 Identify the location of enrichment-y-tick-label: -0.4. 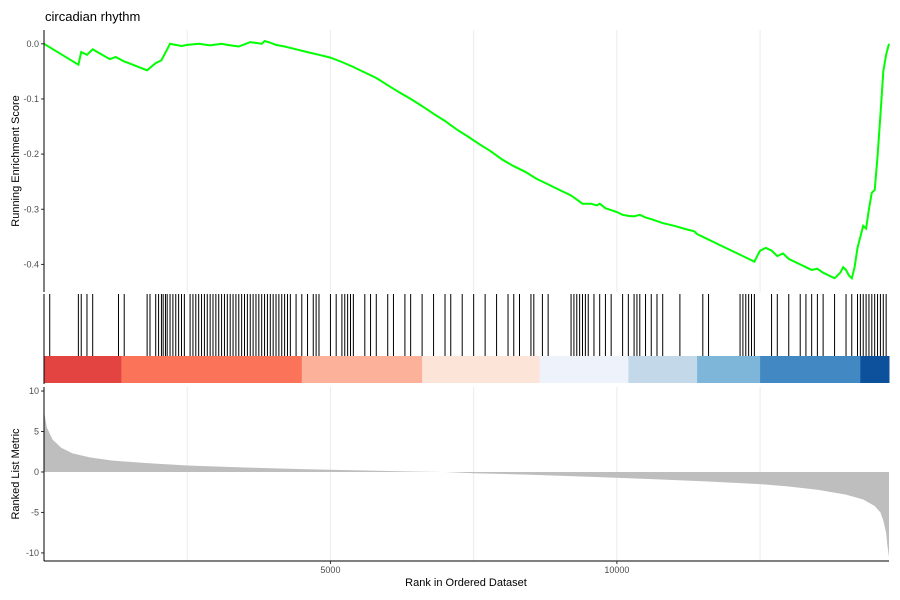
(31, 264).